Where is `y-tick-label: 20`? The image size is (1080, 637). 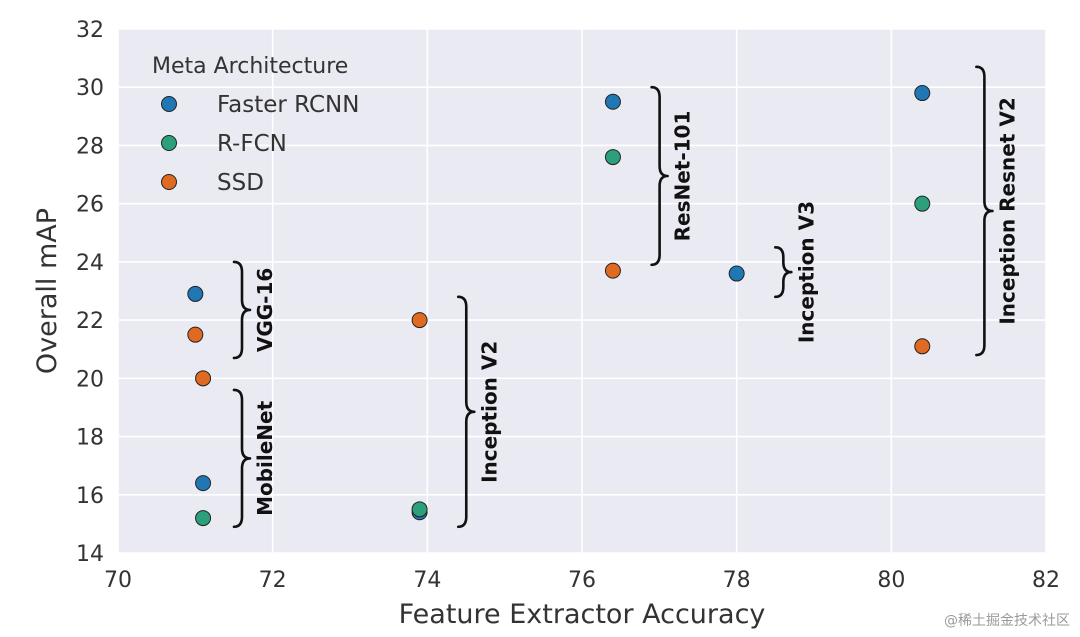 y-tick-label: 20 is located at coordinates (90, 379).